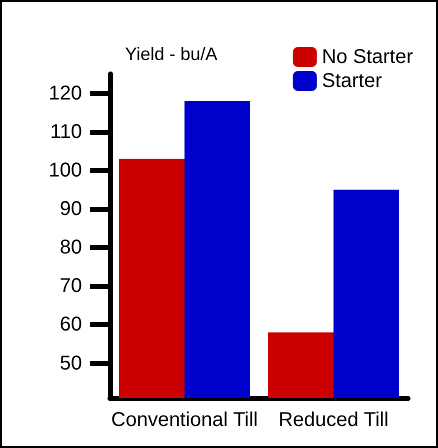 The image size is (438, 448). I want to click on x-tick-label: Conventional Till, so click(184, 420).